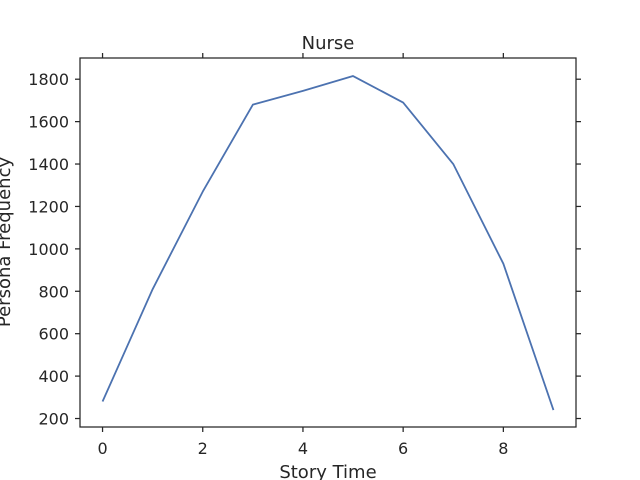 The image size is (640, 480). Describe the element at coordinates (403, 448) in the screenshot. I see `x-tick-label: 6` at that location.